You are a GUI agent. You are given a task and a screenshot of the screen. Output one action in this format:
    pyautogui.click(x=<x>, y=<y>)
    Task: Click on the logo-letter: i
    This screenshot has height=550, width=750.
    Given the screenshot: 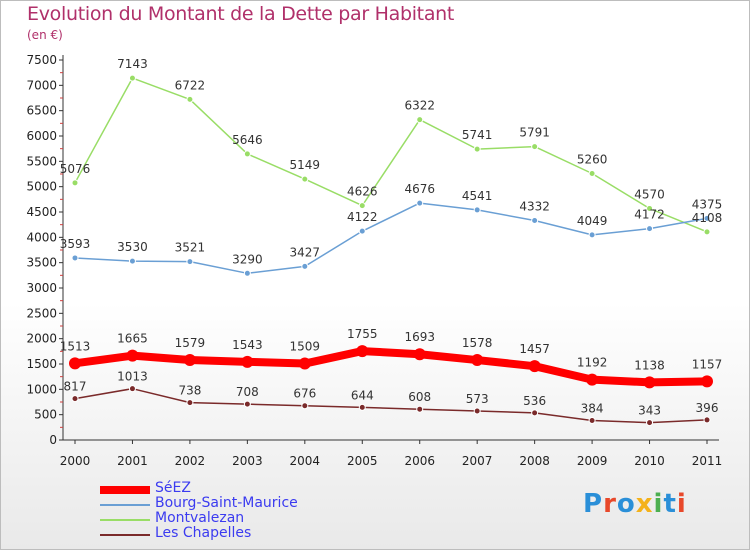 What is the action you would take?
    pyautogui.click(x=681, y=504)
    